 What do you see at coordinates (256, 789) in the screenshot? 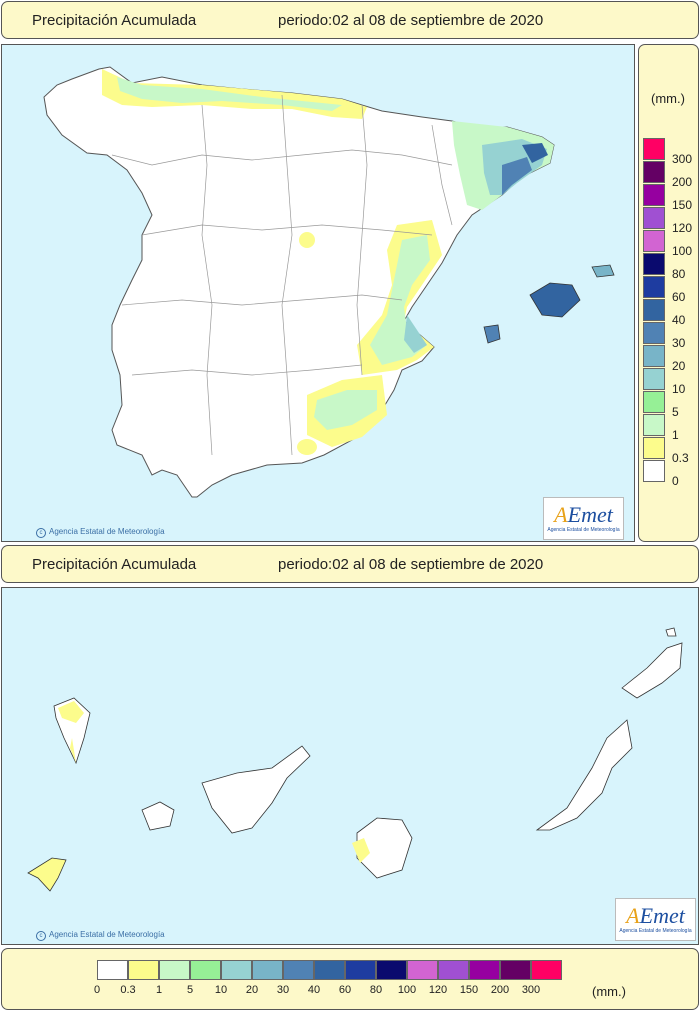
I see `tenerife` at bounding box center [256, 789].